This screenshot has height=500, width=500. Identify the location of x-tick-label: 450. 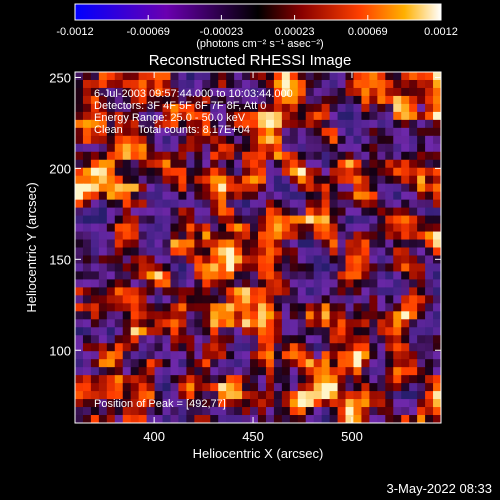
(253, 436).